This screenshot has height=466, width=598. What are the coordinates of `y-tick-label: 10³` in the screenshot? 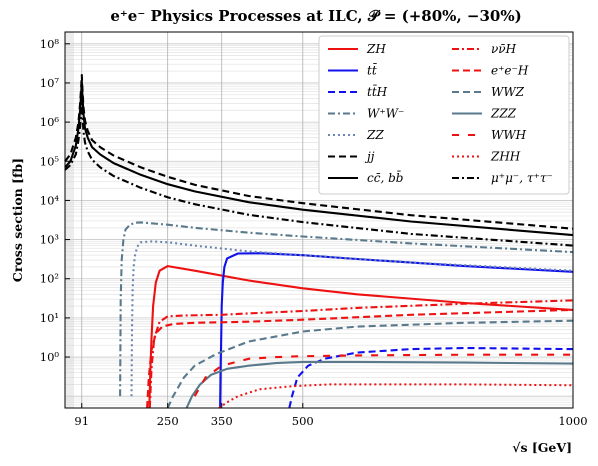 It's located at (50, 240).